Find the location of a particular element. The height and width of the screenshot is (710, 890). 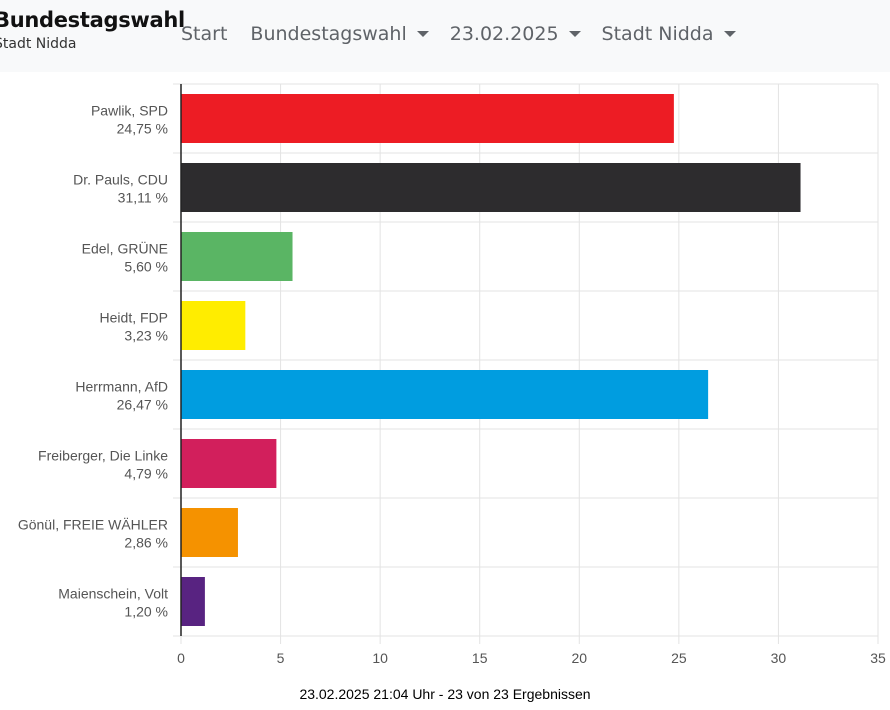

category-name-label: Gönül, FREIE WÄHLER is located at coordinates (93, 525).